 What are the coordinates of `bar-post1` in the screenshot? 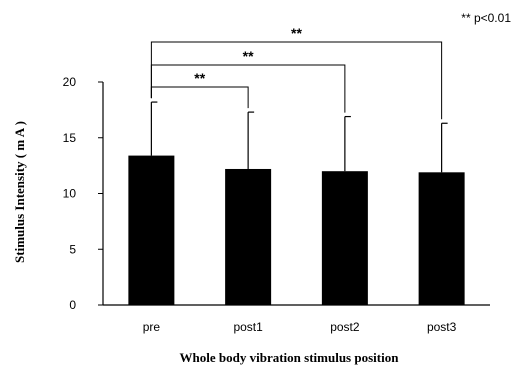 It's located at (248, 236).